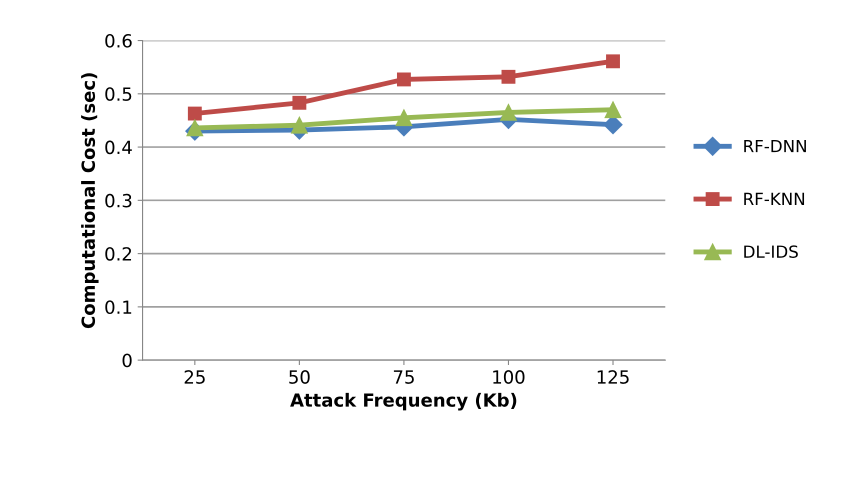  I want to click on y-tick-label: 0.5, so click(118, 94).